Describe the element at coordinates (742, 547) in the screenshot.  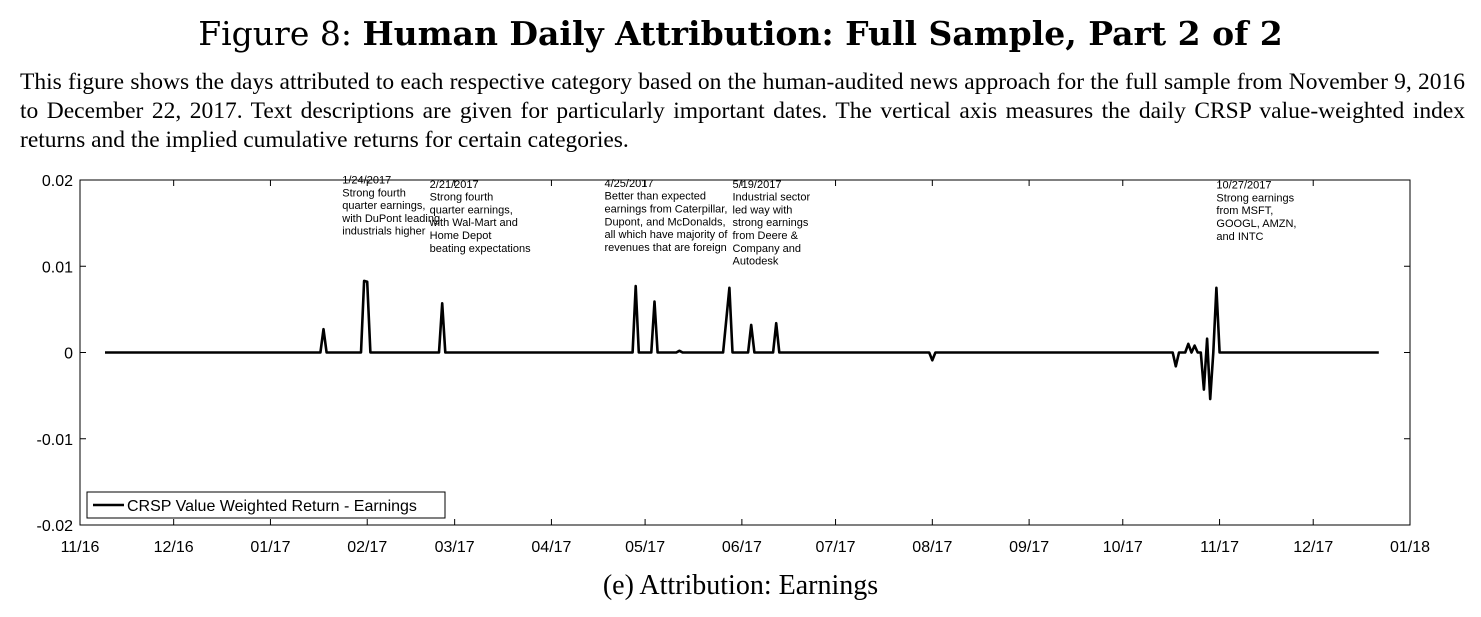
I see `x-tick-label: 06/17` at that location.